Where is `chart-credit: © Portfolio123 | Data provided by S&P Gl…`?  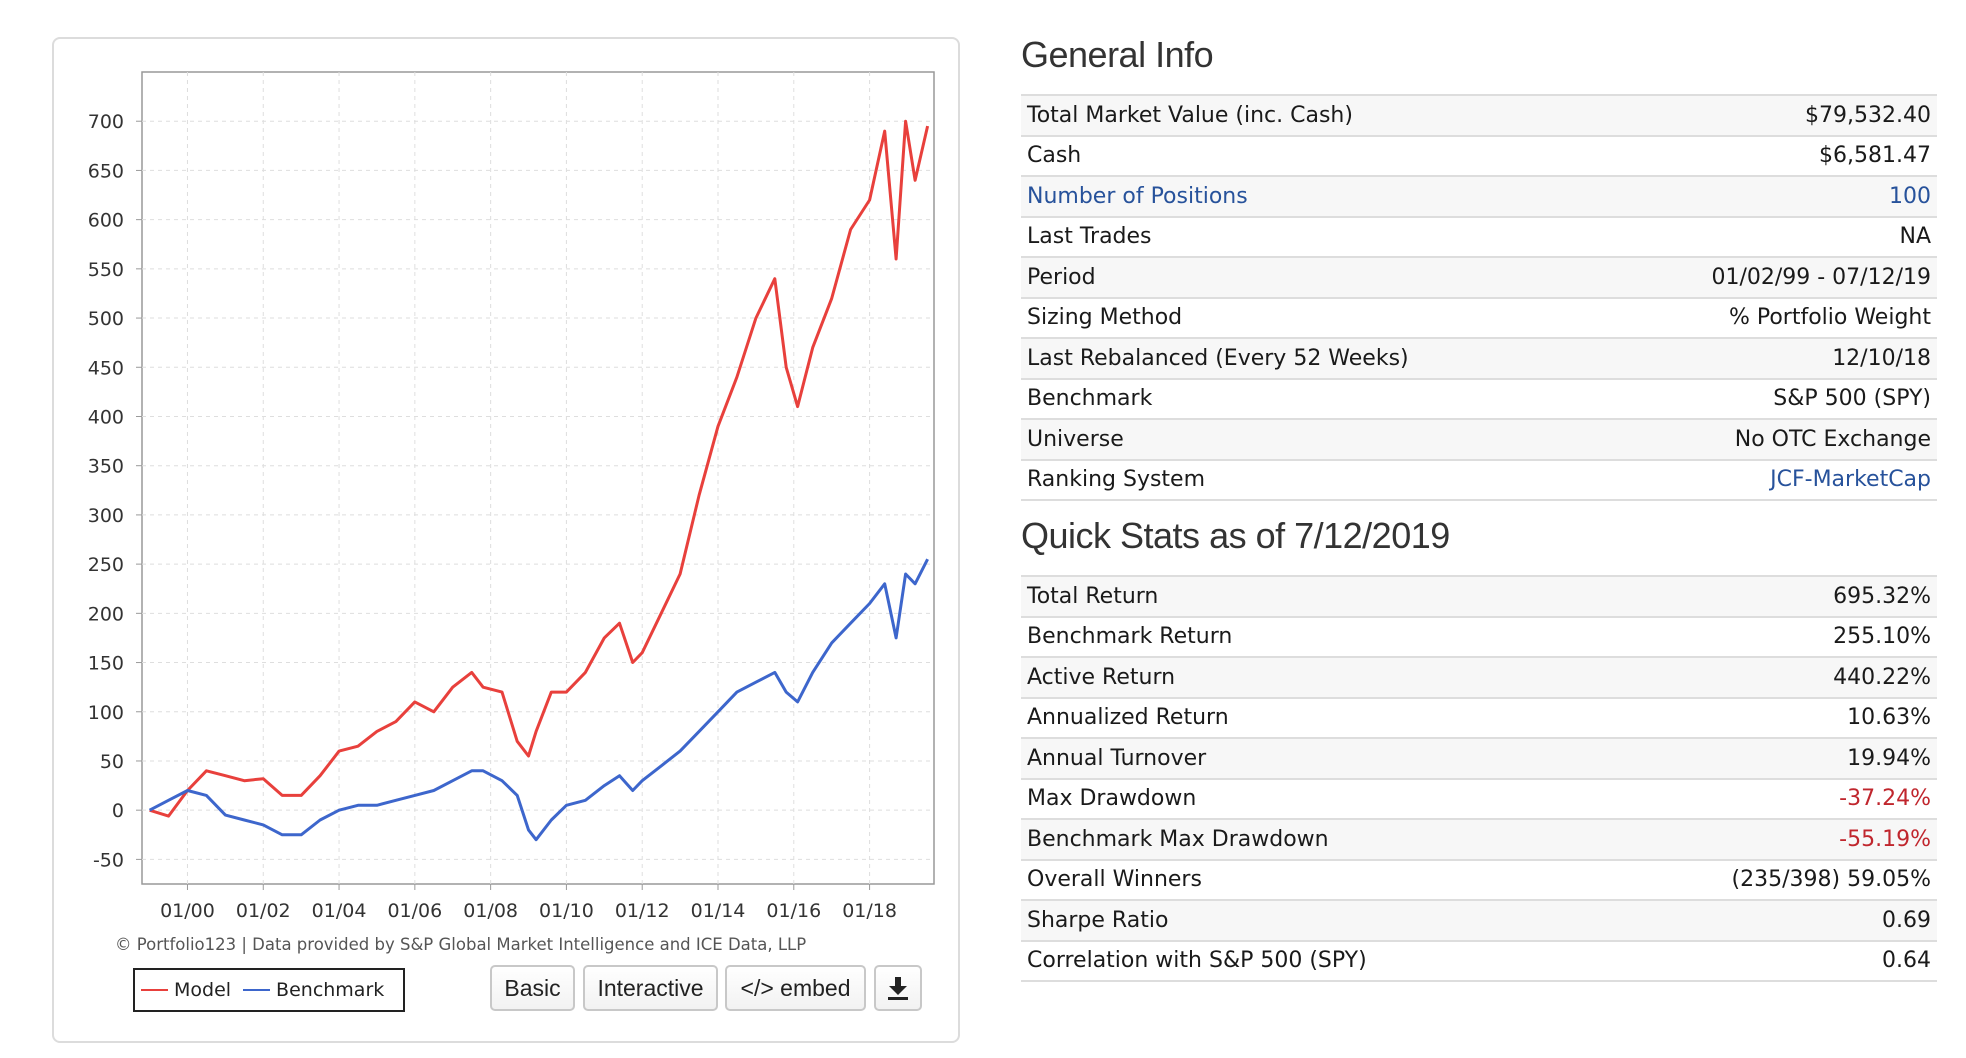 chart-credit: © Portfolio123 | Data provided by S&P Gl… is located at coordinates (460, 944).